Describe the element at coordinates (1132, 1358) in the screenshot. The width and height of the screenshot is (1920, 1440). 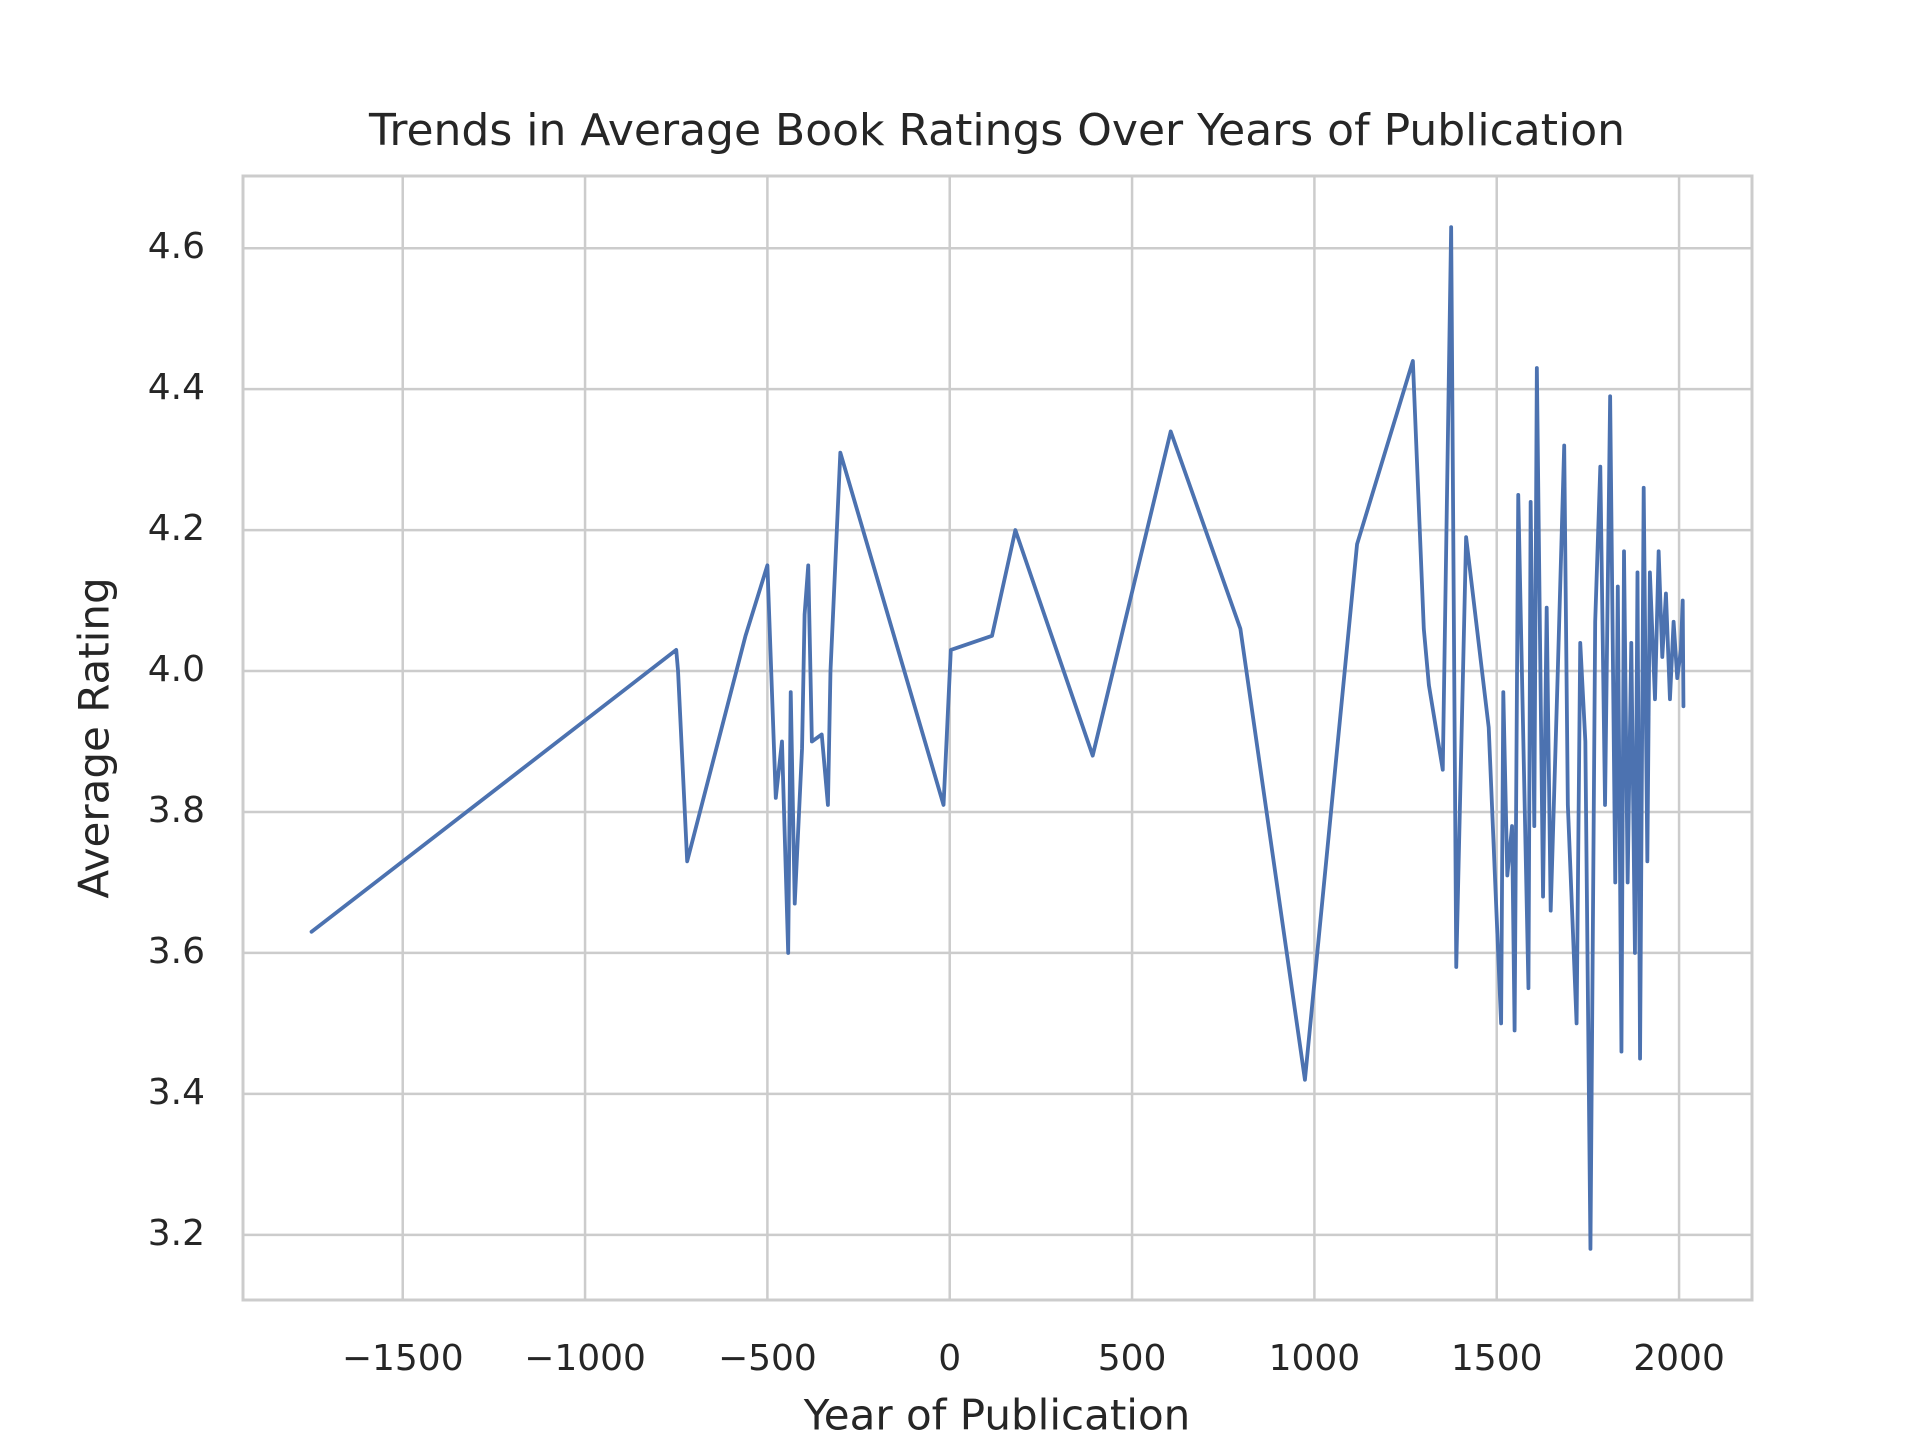
I see `x-tick-label: 500` at that location.